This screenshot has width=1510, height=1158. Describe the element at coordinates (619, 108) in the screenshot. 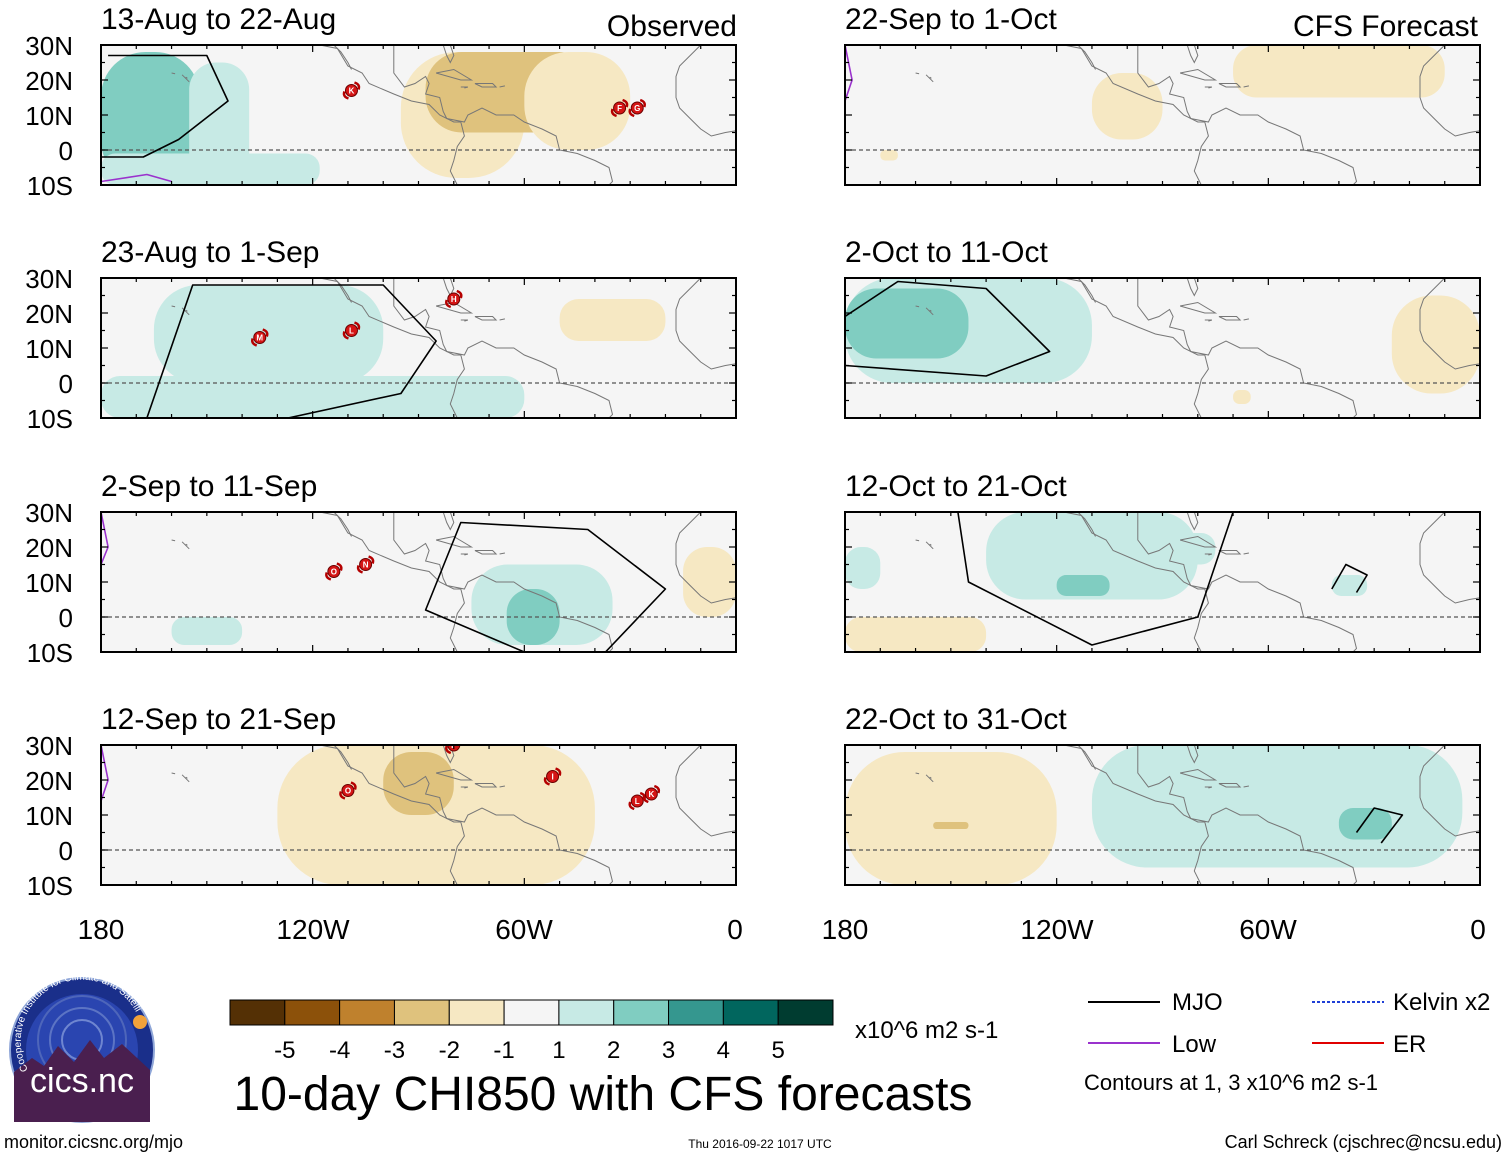

I see `storm-marker: F` at that location.